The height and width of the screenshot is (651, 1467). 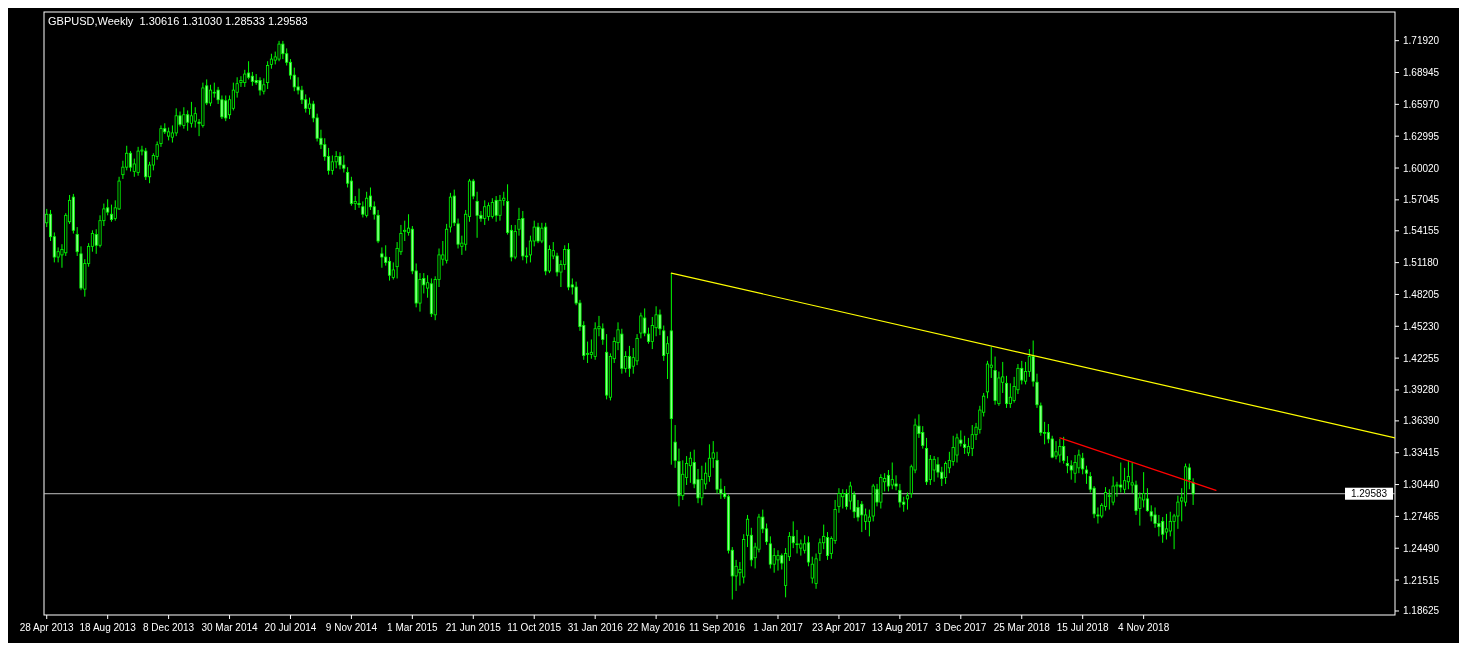 I want to click on y-tick-label: 1.33415, so click(x=1421, y=453).